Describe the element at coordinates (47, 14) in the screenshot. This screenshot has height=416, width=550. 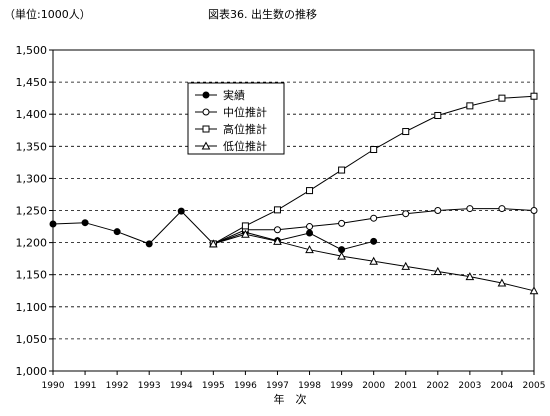
I see `unit-label: （単位:1000人）` at that location.